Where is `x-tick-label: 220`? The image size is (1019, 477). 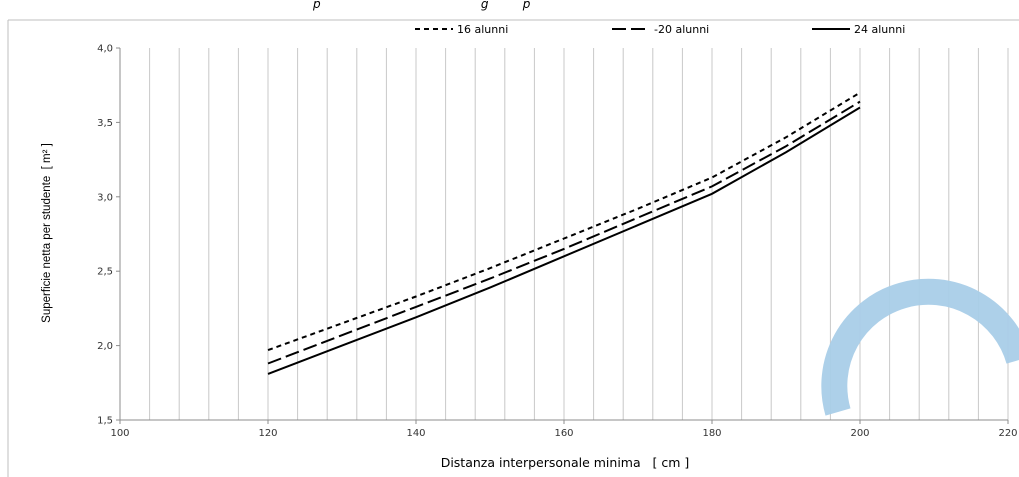 x-tick-label: 220 is located at coordinates (1007, 433).